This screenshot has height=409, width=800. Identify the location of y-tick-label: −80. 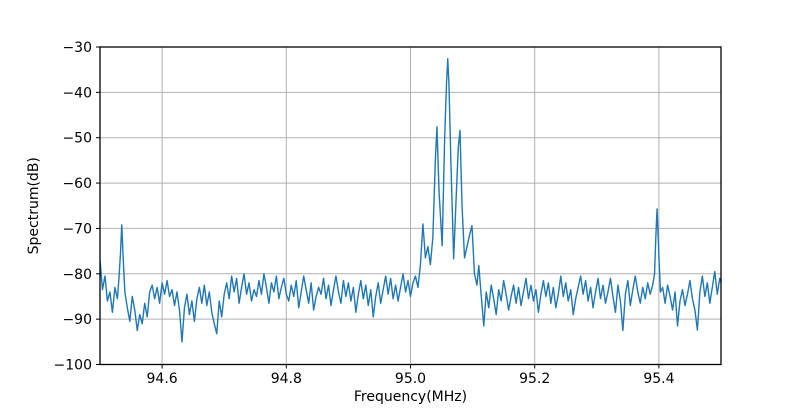
(77, 275).